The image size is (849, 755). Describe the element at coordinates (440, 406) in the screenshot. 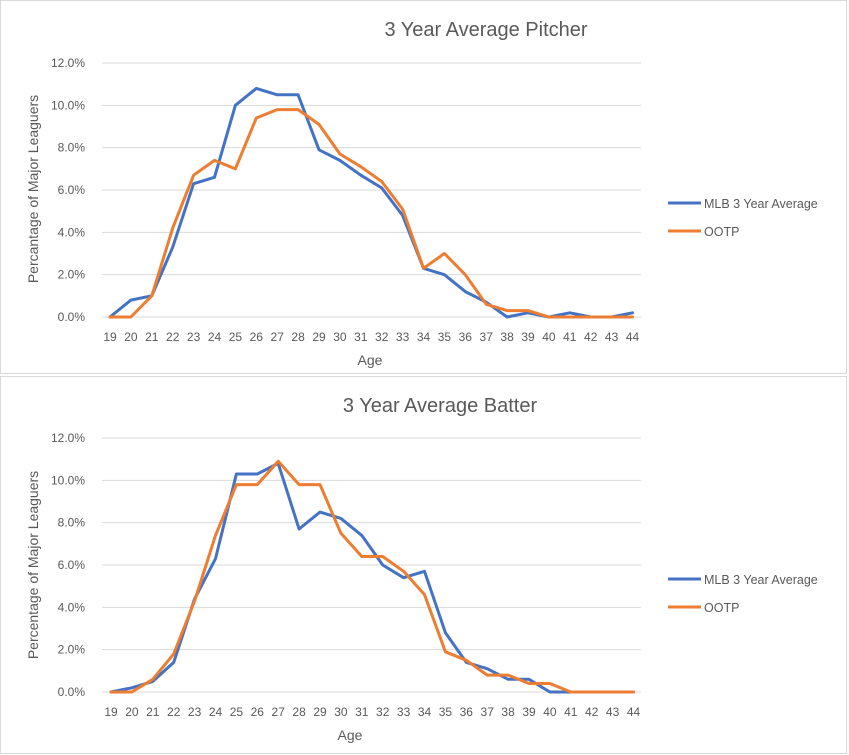

I see `chart-title: 3 Year Average Batter` at that location.